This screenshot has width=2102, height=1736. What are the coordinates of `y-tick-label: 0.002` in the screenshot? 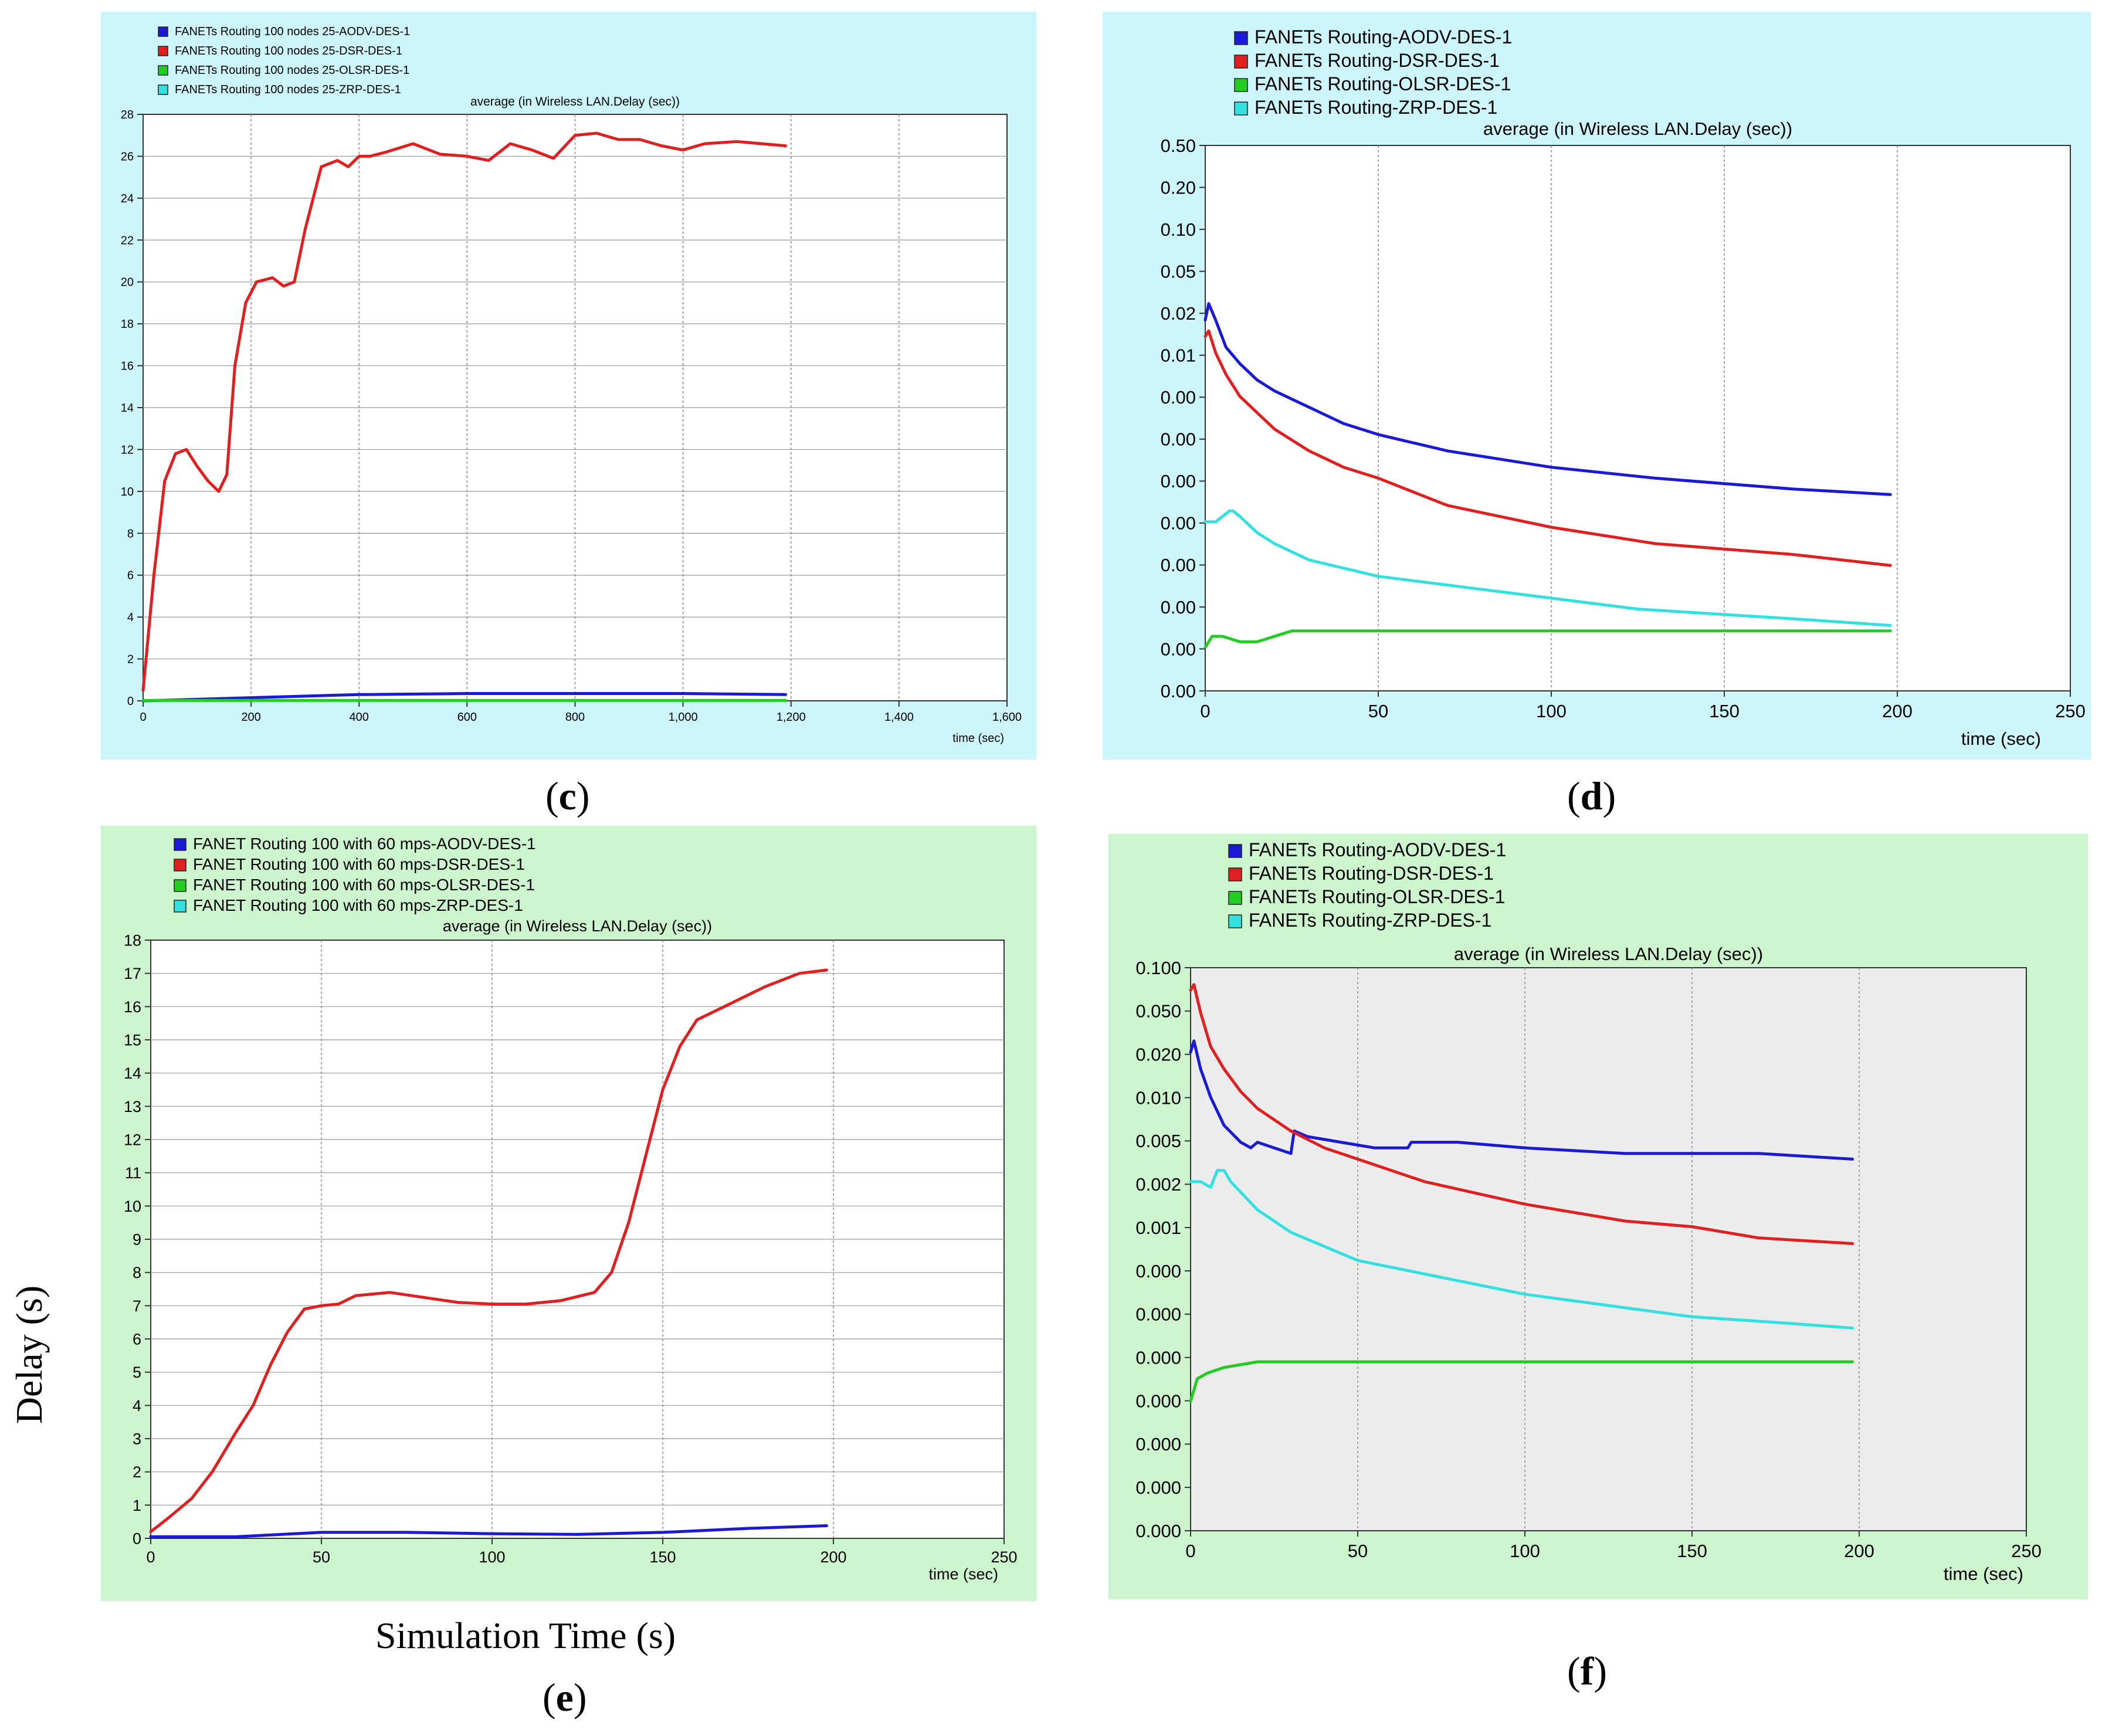 It's located at (1158, 1184).